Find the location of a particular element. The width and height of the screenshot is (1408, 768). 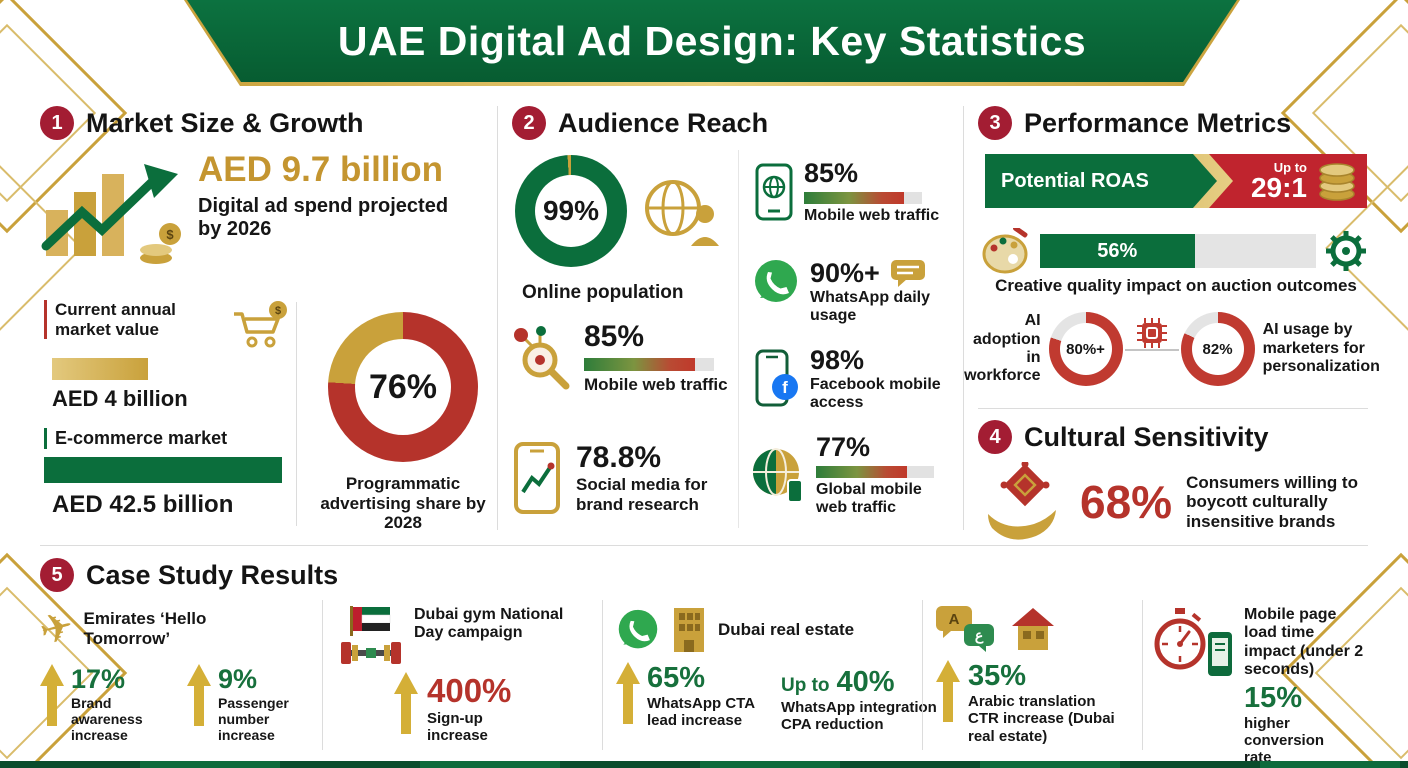

ai-adoption-donut: 80%+ is located at coordinates (1085, 349).